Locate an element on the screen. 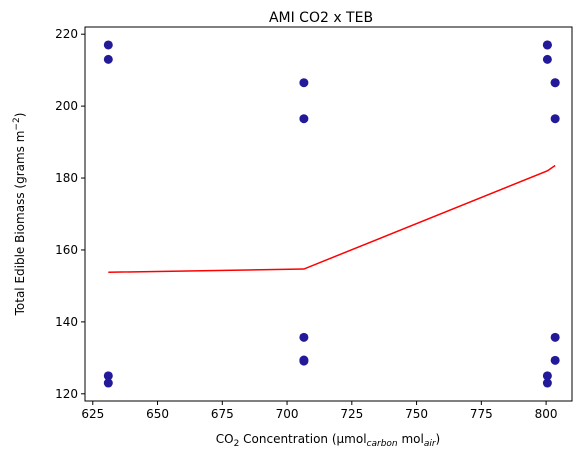  y-tick-label: 120 is located at coordinates (66, 394).